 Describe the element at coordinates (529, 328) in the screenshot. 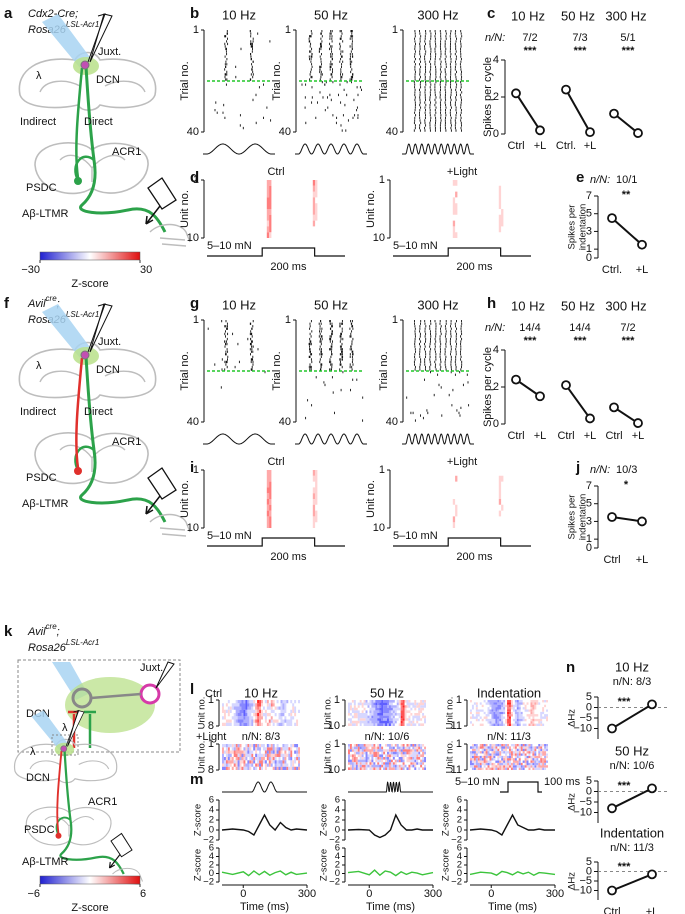

I see `n-label: 14/4` at that location.